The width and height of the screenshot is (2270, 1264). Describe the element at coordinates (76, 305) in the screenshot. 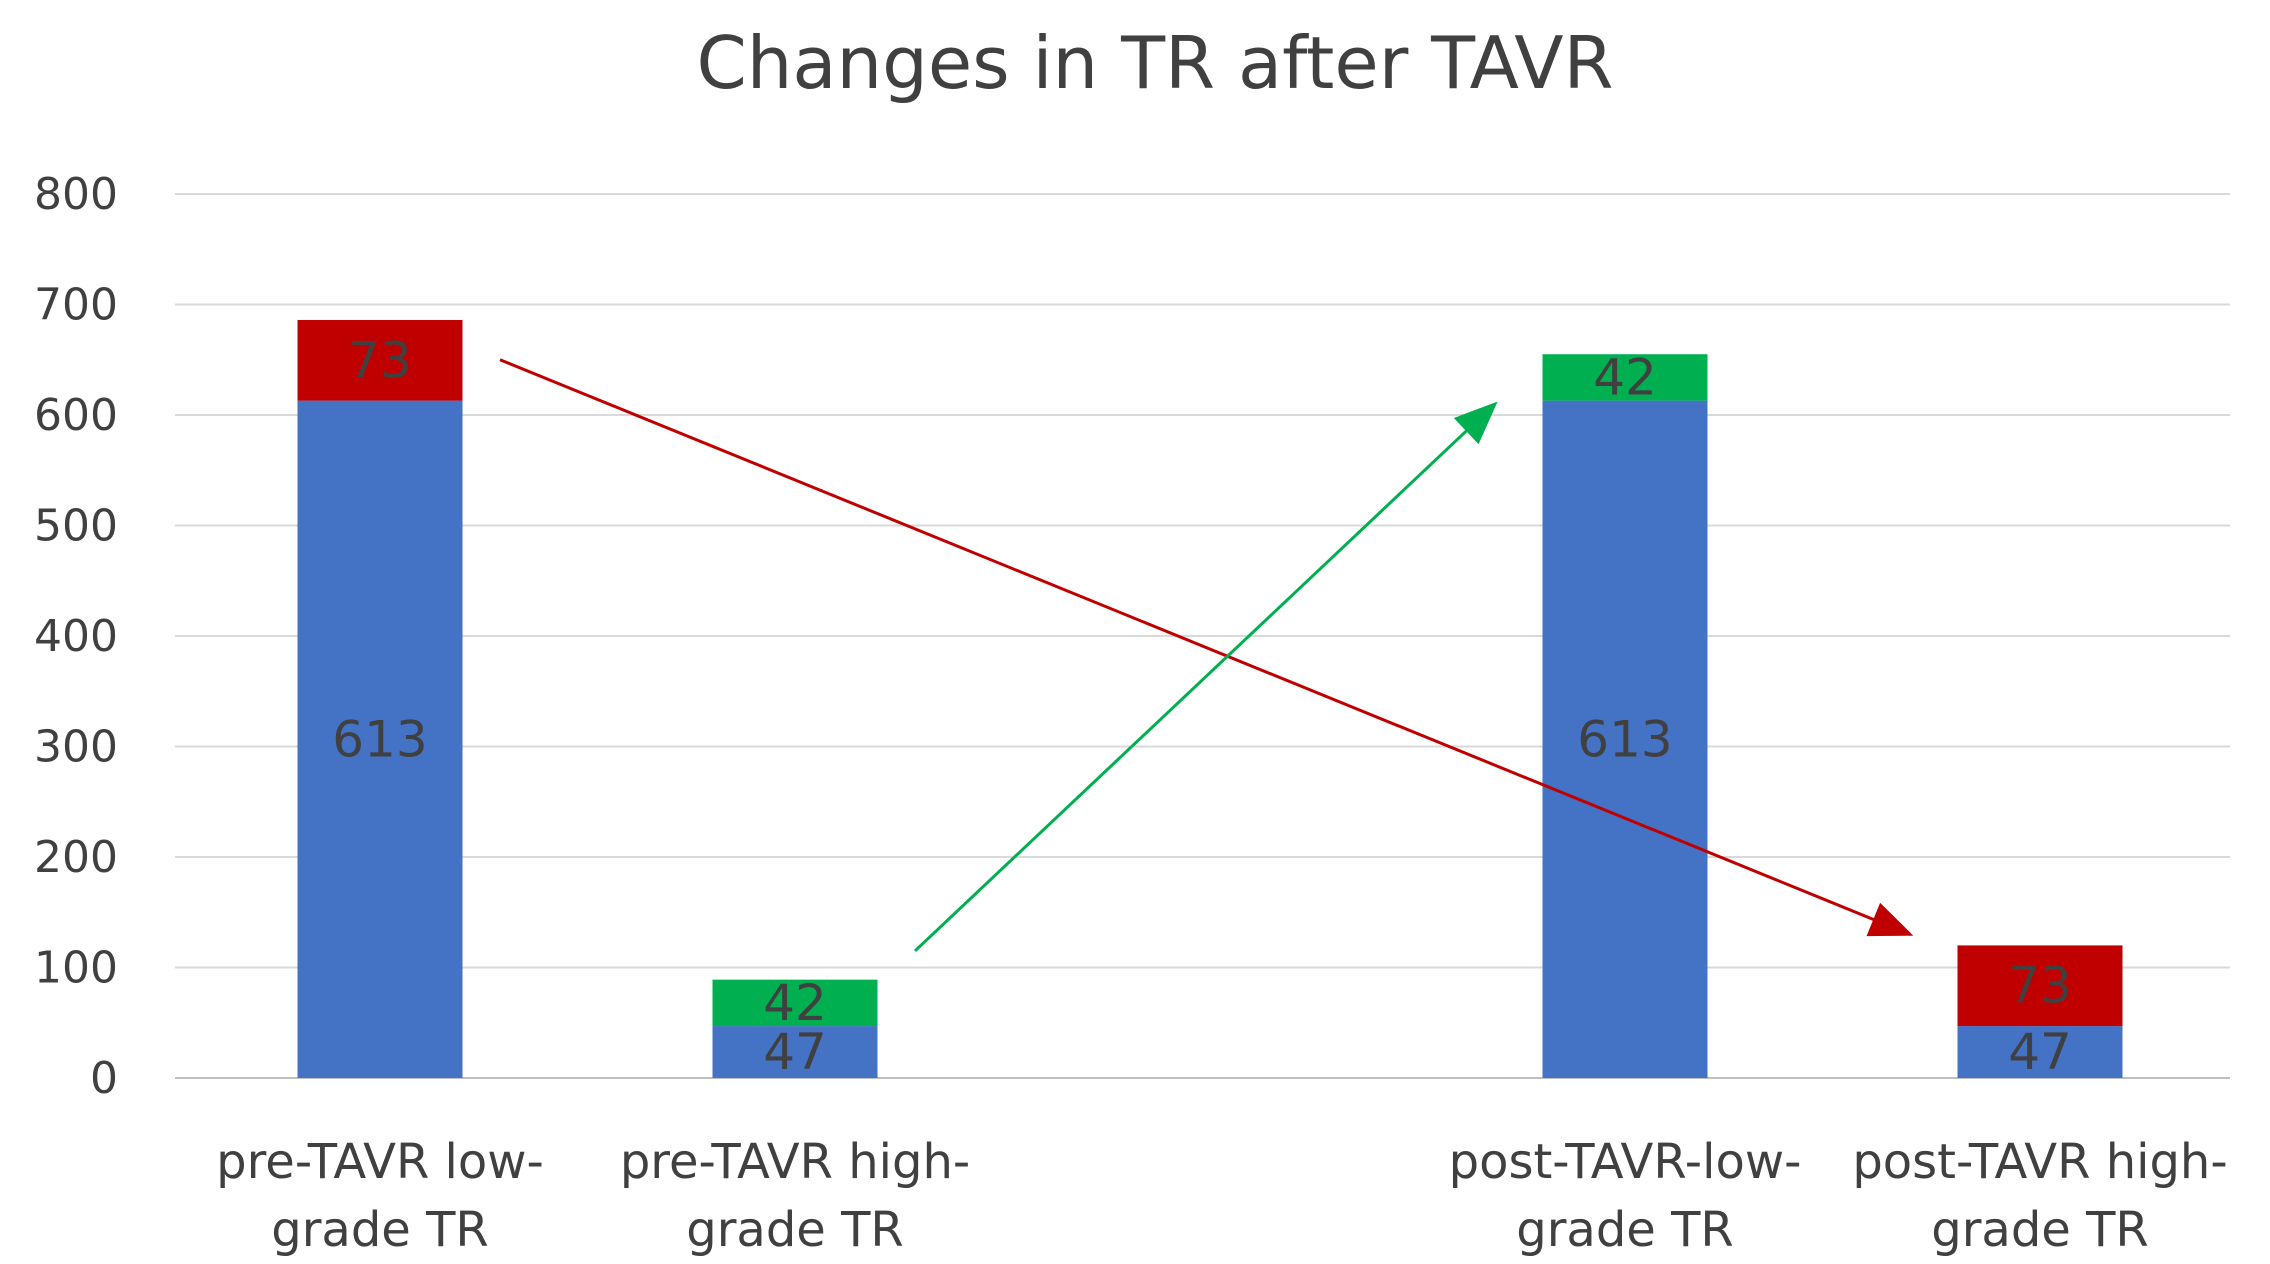

I see `y-tick-label: 700` at that location.